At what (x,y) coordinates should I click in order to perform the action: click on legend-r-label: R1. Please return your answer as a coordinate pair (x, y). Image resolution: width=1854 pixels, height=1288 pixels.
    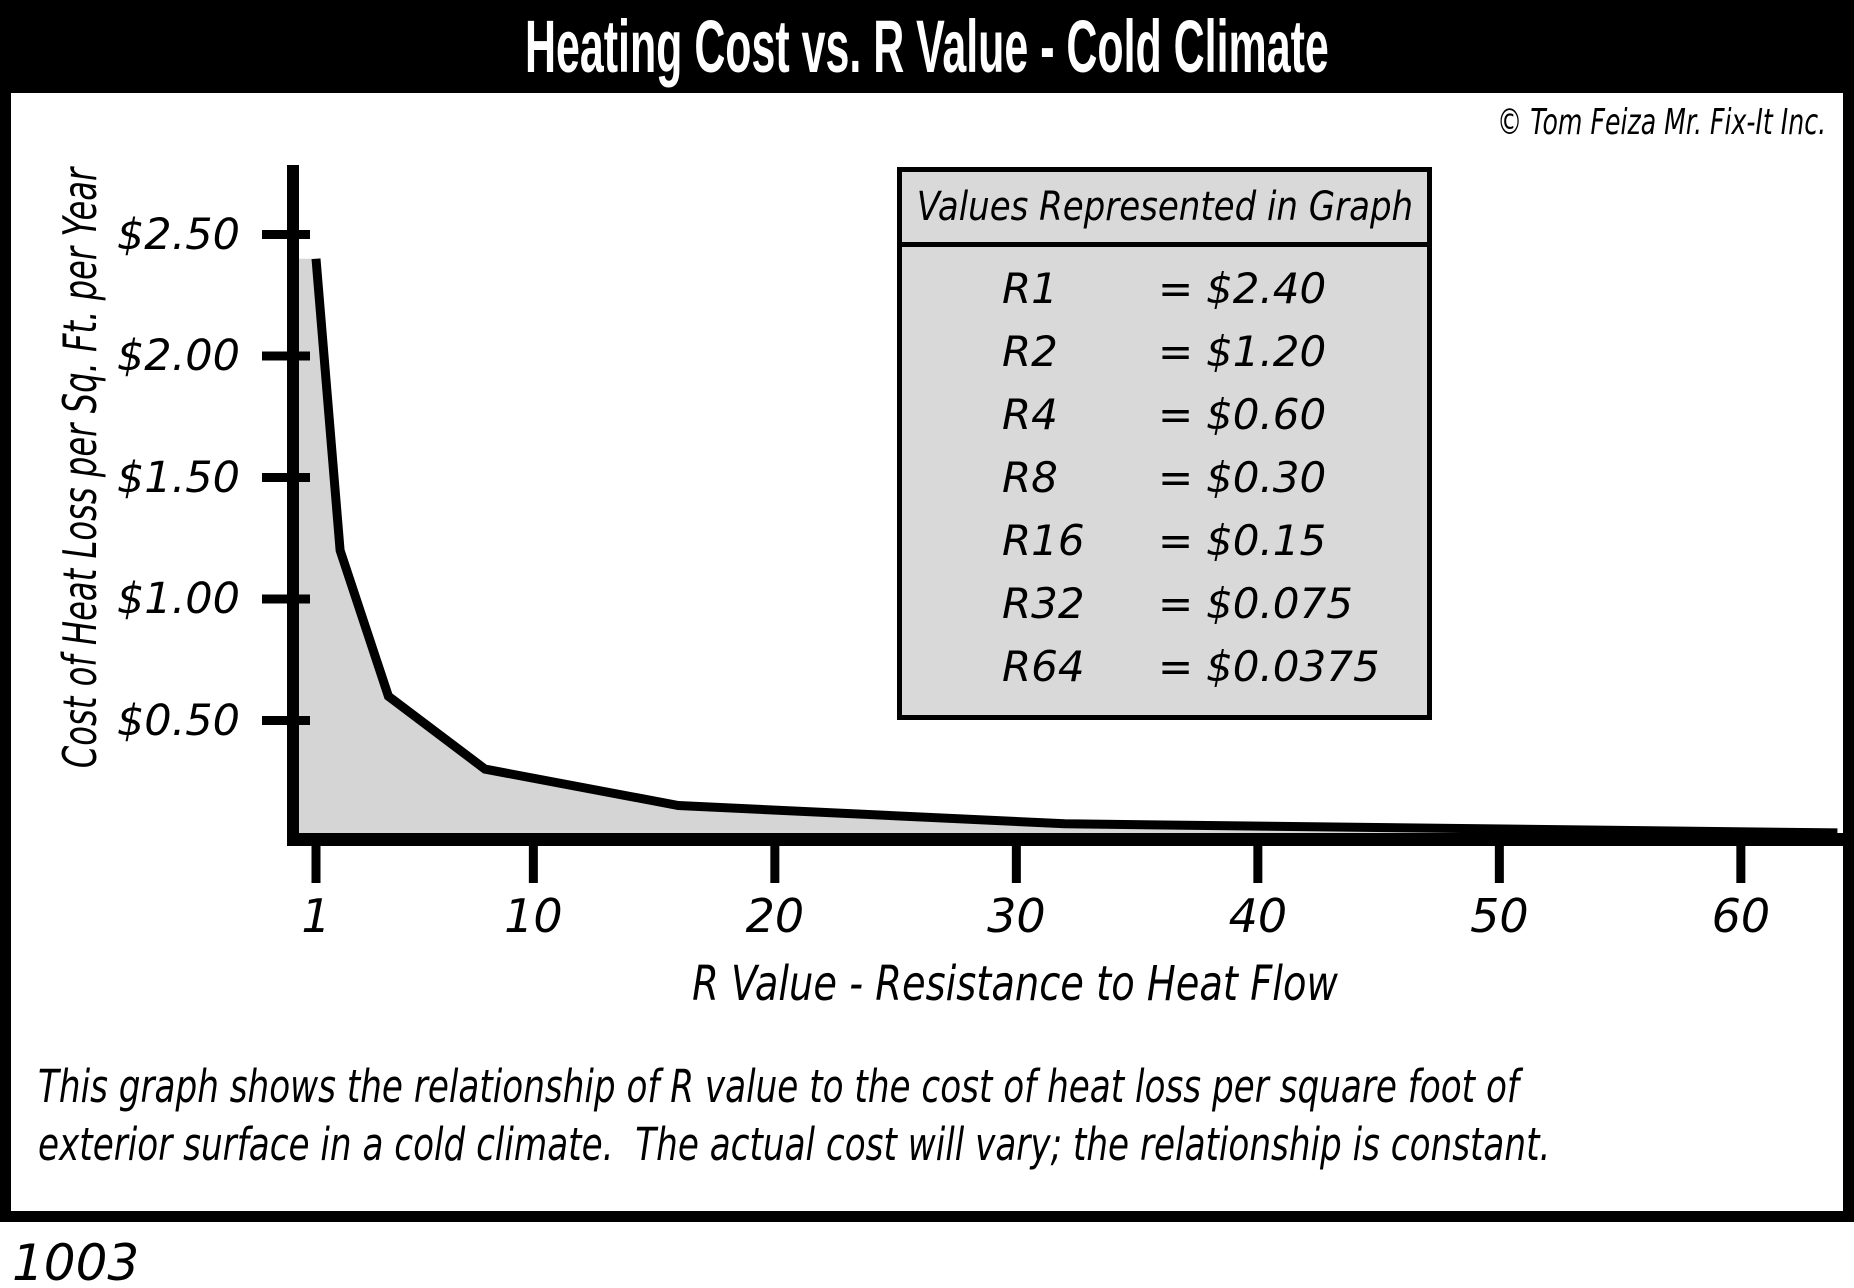
    Looking at the image, I should click on (1030, 288).